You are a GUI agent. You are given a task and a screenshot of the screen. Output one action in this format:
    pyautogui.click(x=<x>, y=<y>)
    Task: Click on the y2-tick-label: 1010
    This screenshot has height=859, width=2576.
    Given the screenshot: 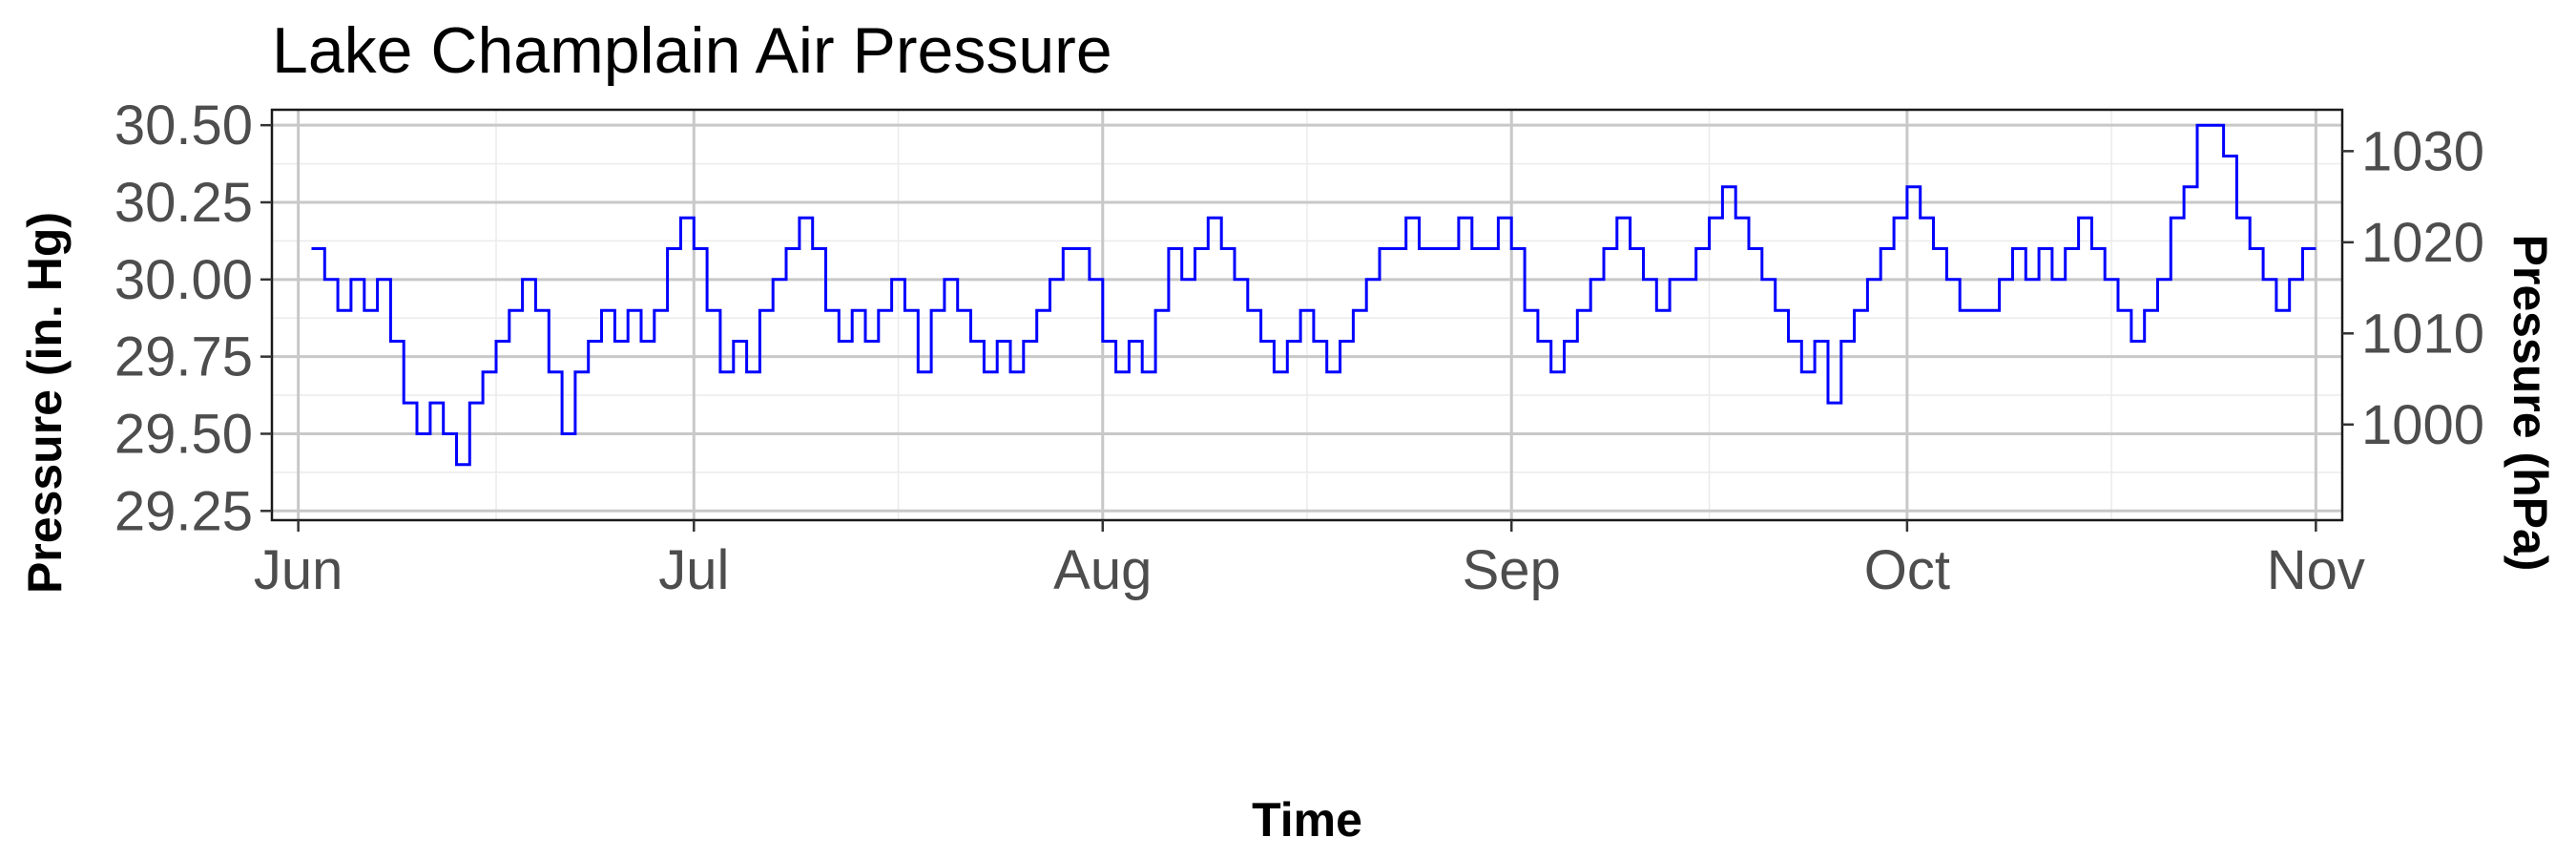 What is the action you would take?
    pyautogui.click(x=2422, y=334)
    